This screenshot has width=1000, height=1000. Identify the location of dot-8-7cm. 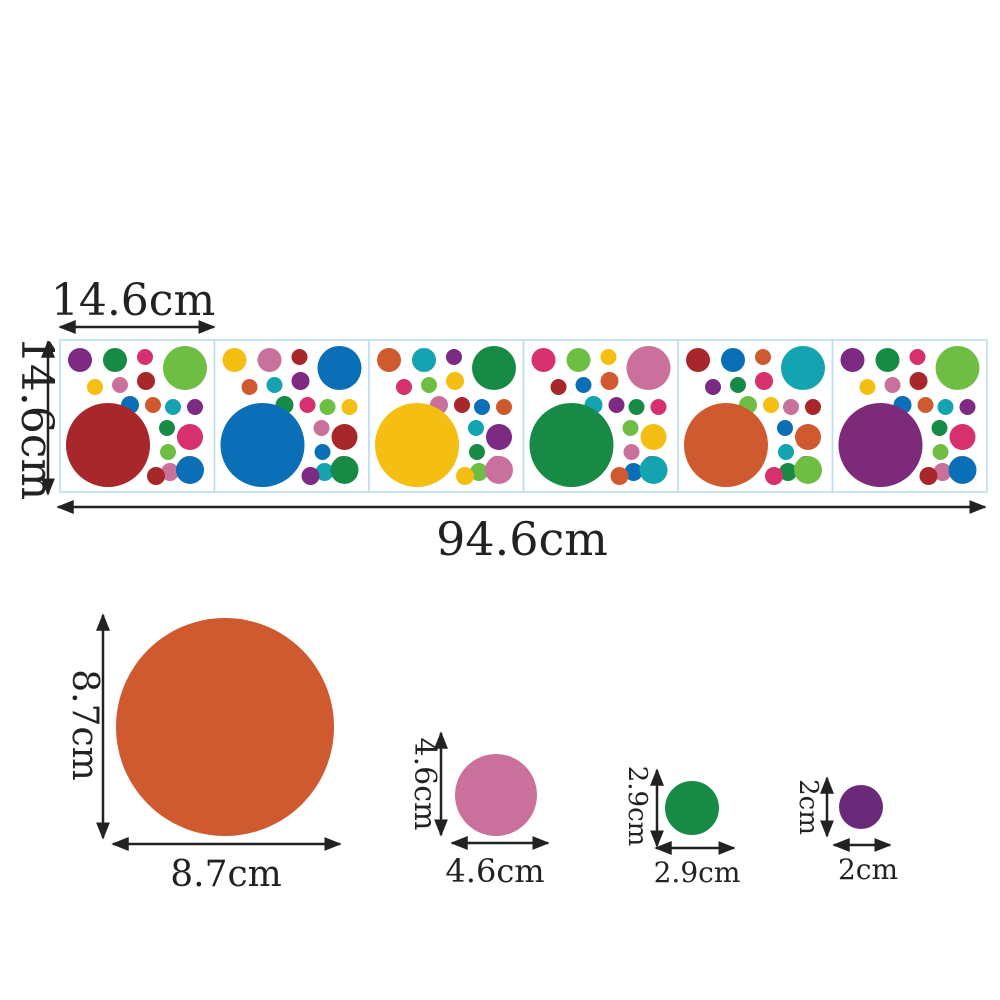
(225, 727).